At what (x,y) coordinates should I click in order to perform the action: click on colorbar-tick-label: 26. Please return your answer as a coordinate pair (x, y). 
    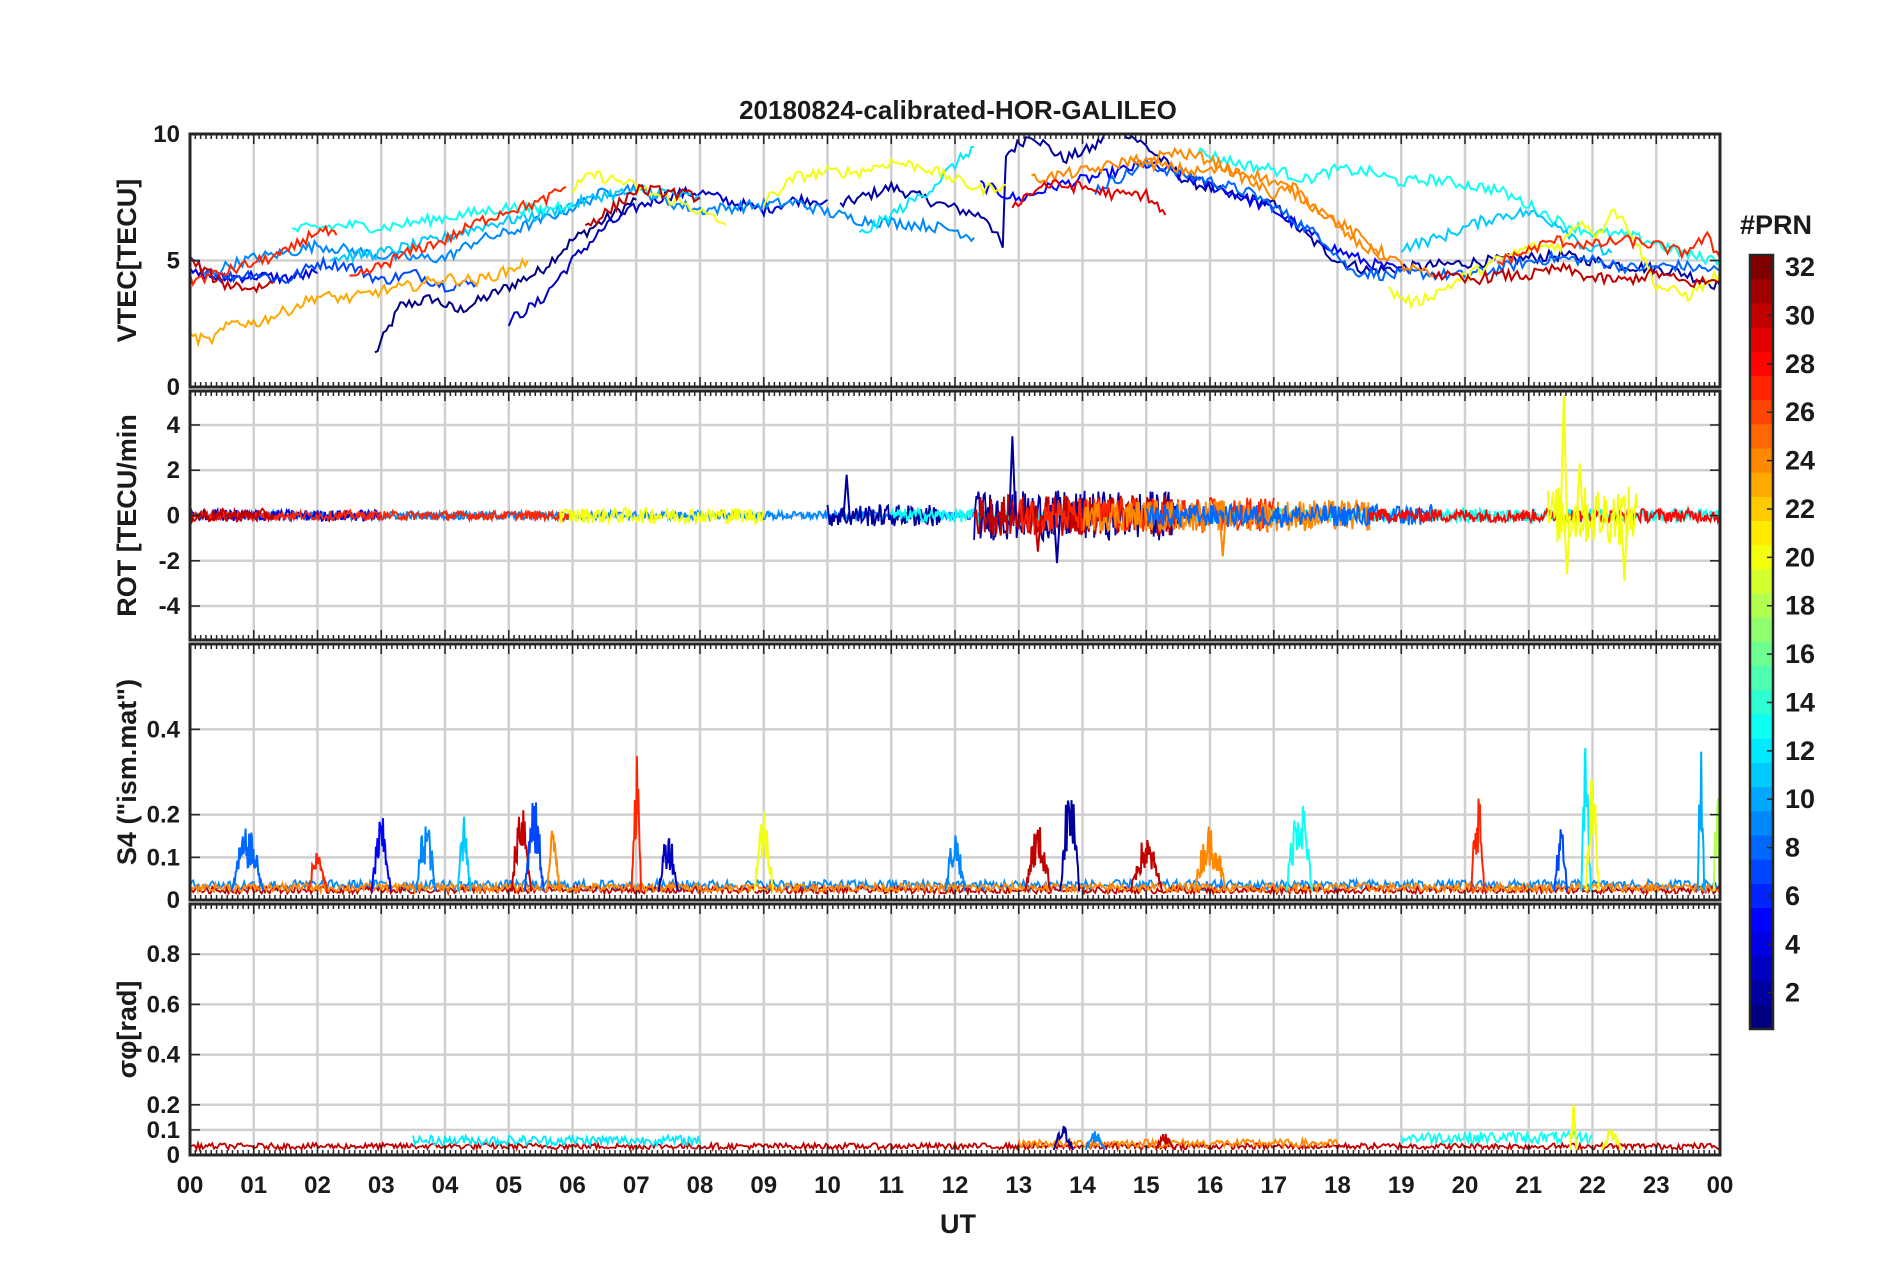
    Looking at the image, I should click on (1800, 412).